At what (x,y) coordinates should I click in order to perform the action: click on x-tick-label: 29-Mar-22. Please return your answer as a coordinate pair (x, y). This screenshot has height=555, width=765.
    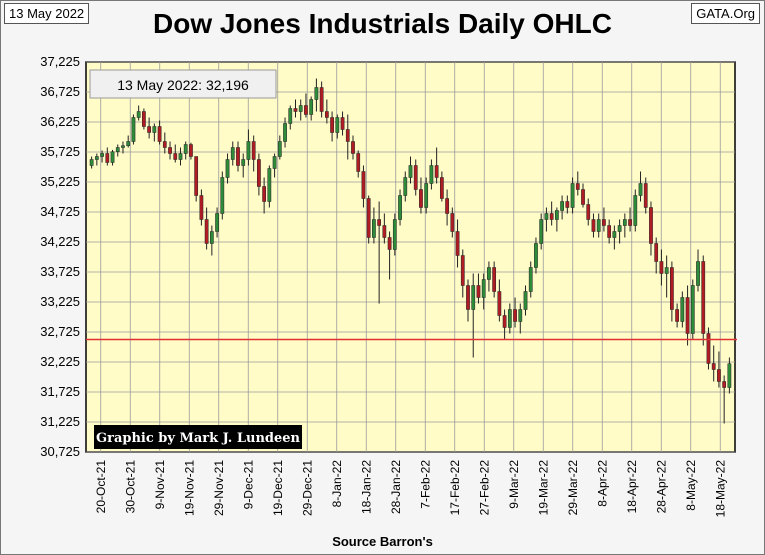
    Looking at the image, I should click on (573, 488).